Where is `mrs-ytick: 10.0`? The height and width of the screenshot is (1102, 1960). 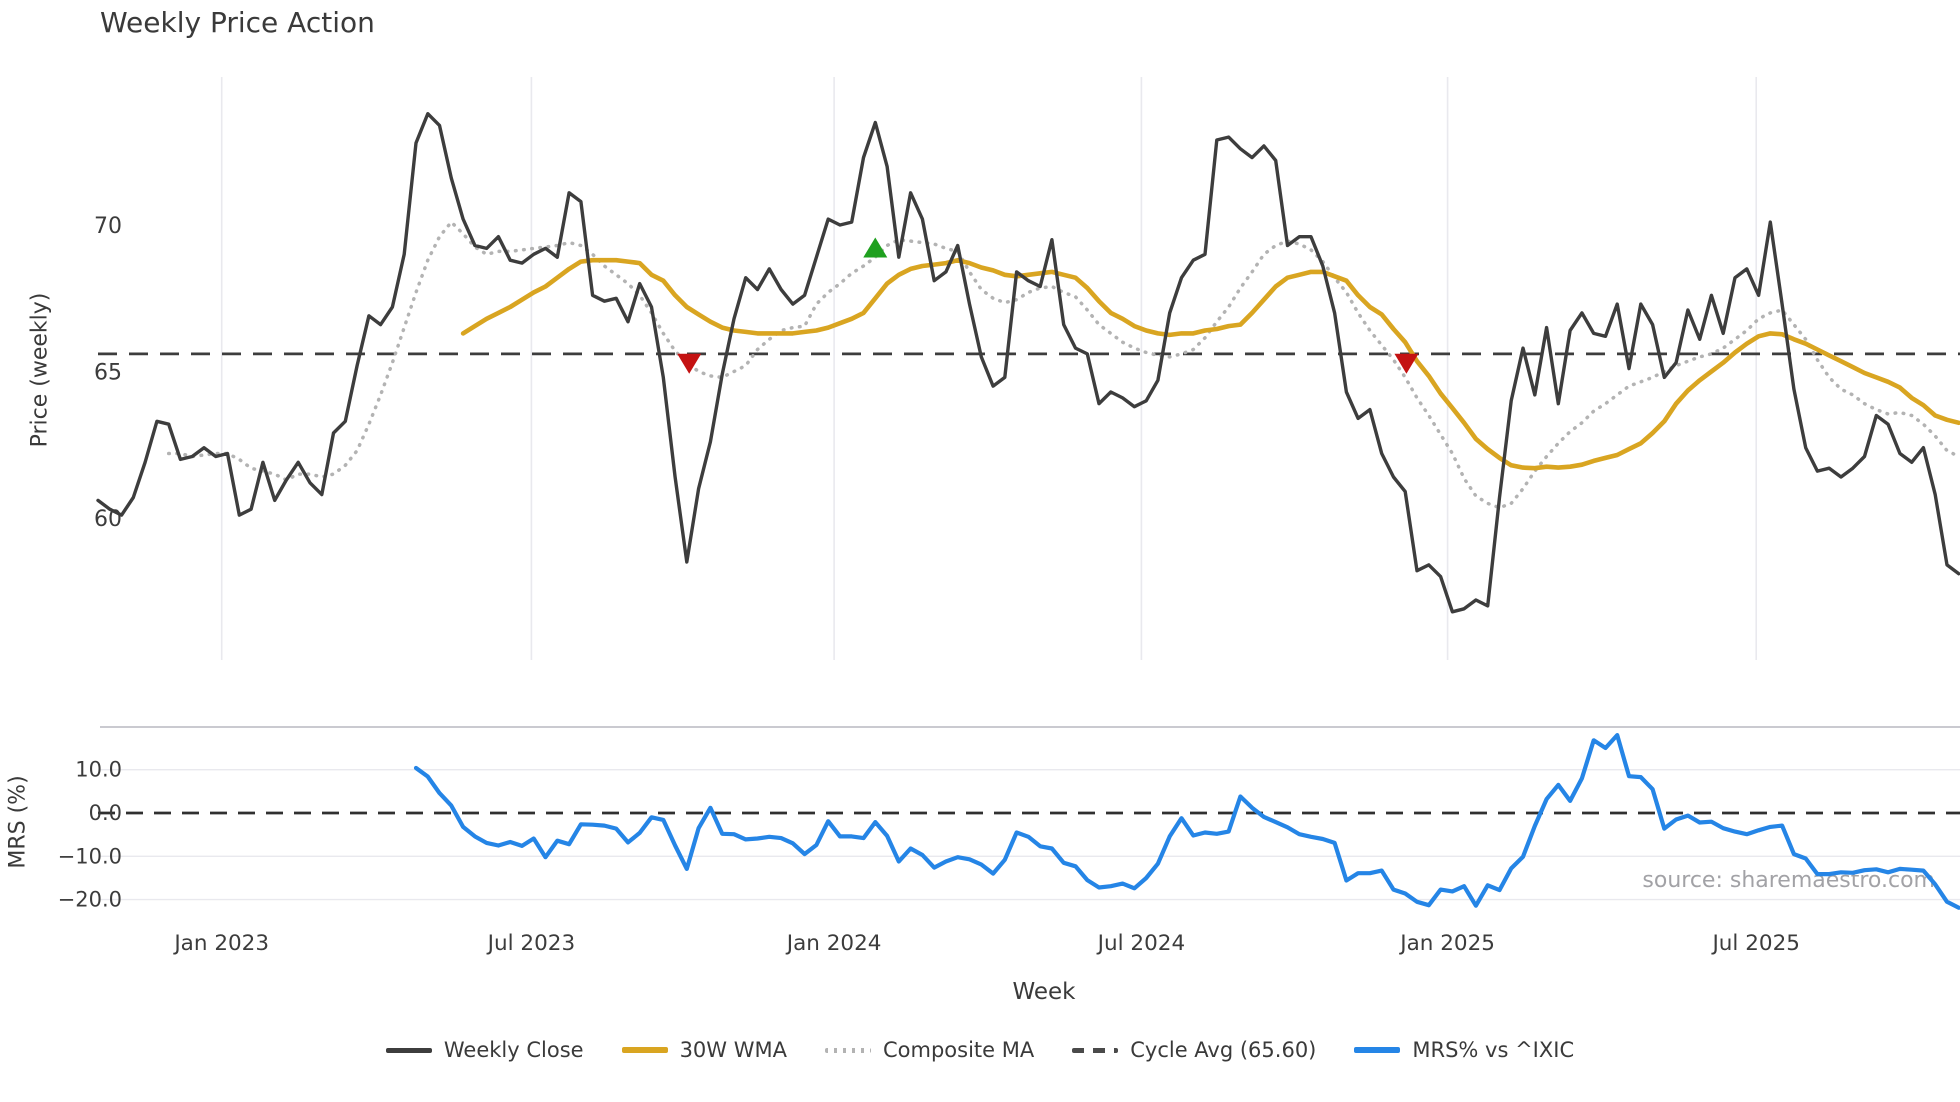
mrs-ytick: 10.0 is located at coordinates (98, 770).